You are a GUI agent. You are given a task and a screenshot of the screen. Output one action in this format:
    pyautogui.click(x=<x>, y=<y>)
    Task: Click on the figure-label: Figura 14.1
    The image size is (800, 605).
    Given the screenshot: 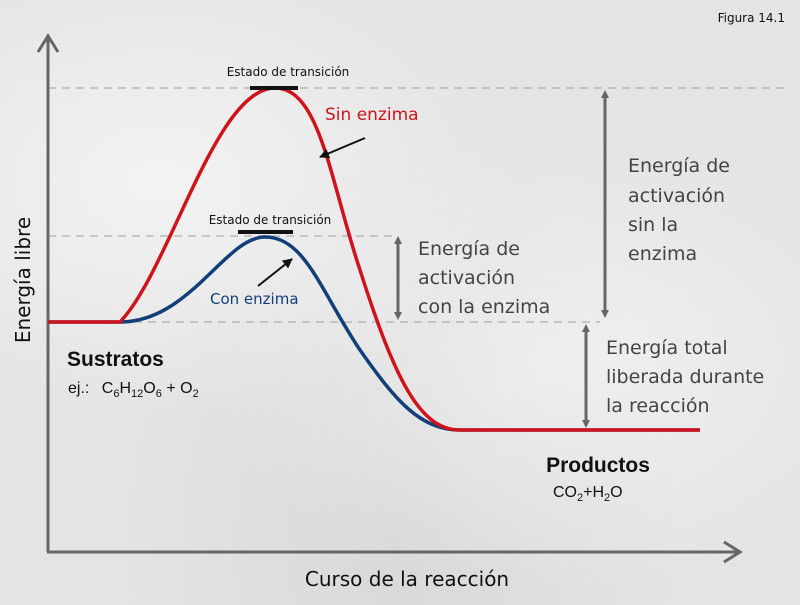 What is the action you would take?
    pyautogui.click(x=751, y=18)
    